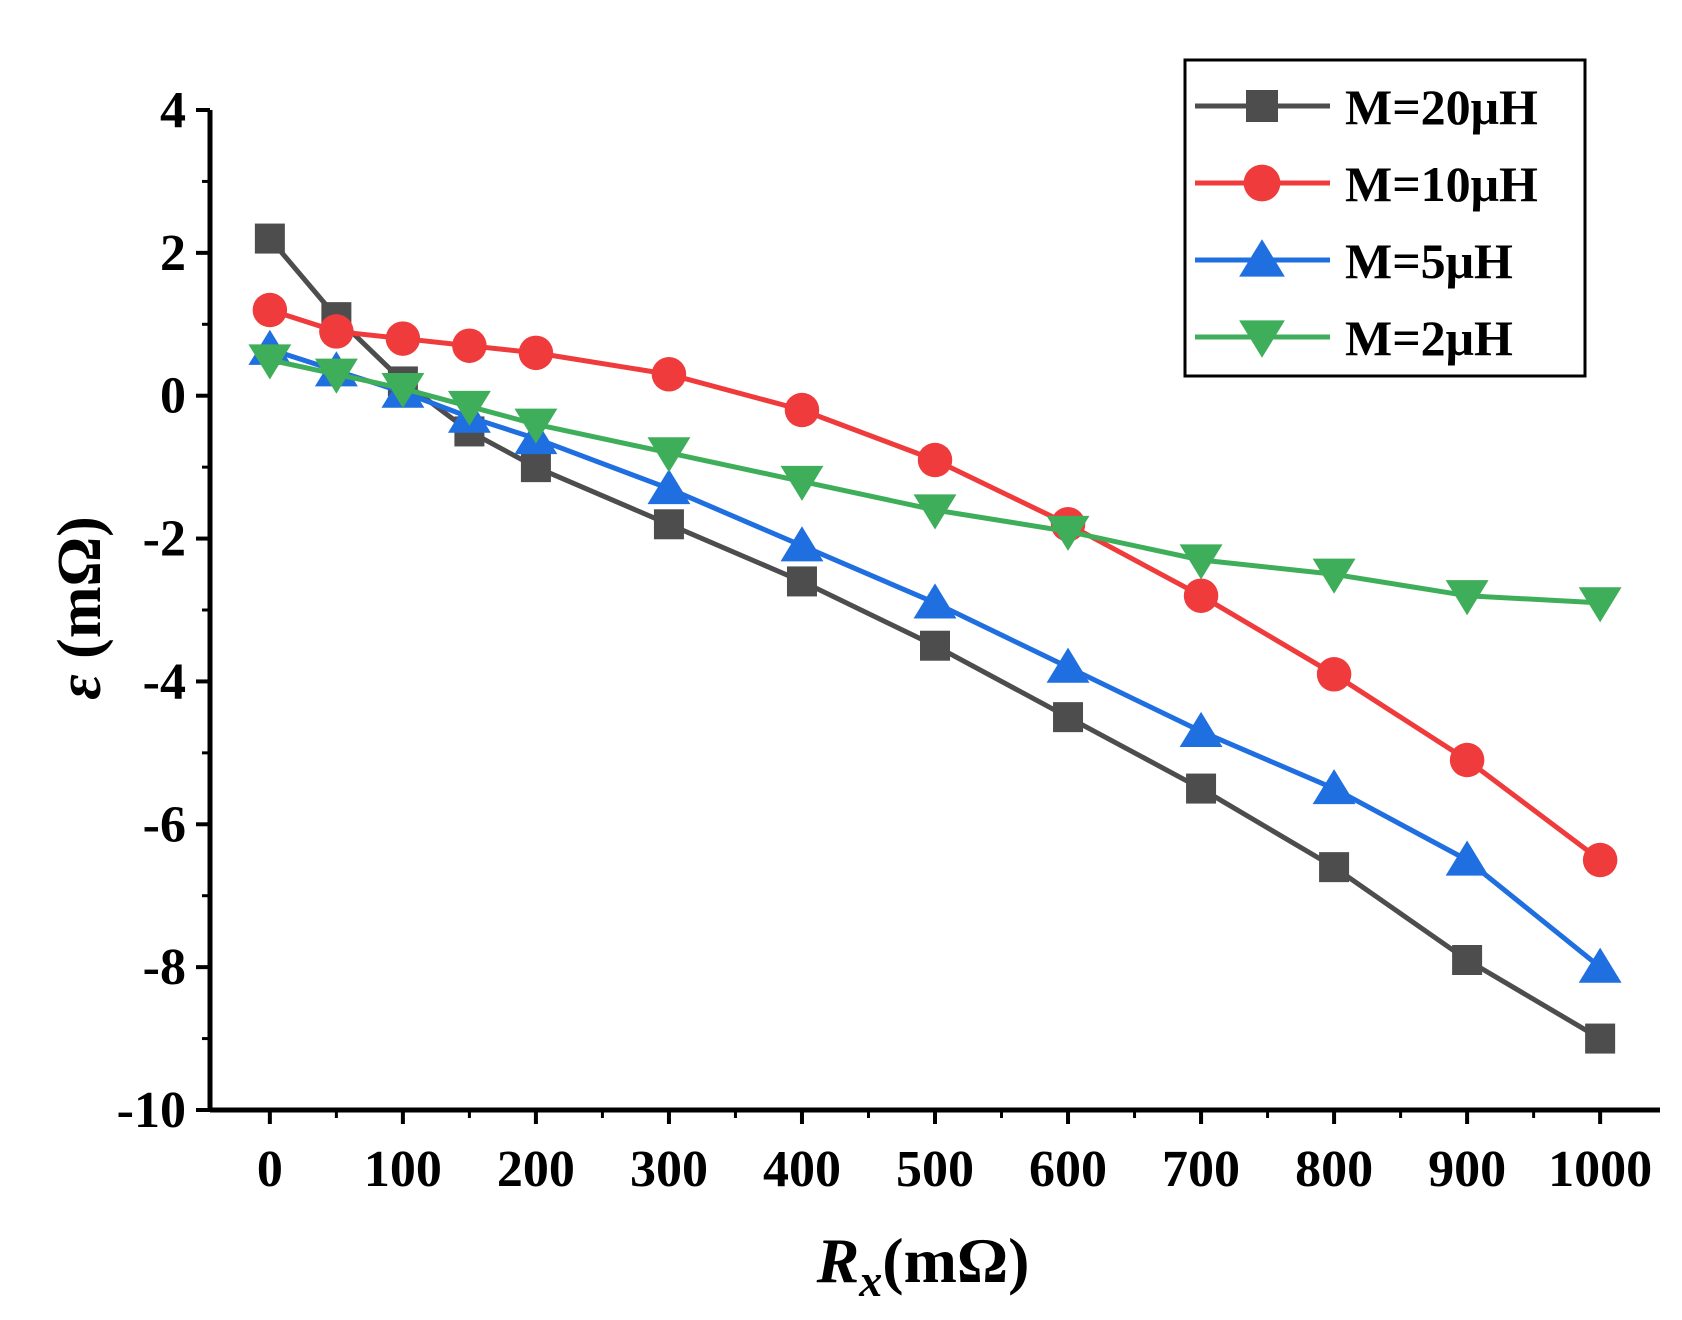  I want to click on y-tick-label: -8, so click(164, 967).